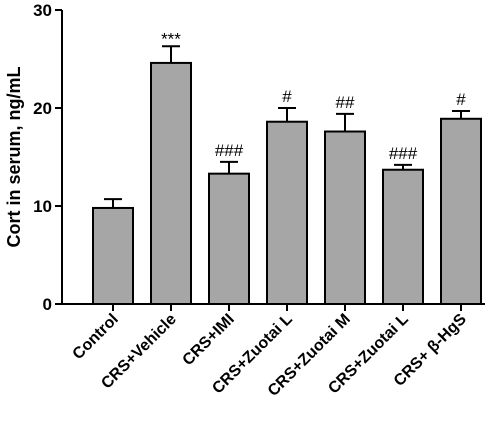 This screenshot has height=443, width=498. I want to click on significance-label: ***, so click(171, 38).